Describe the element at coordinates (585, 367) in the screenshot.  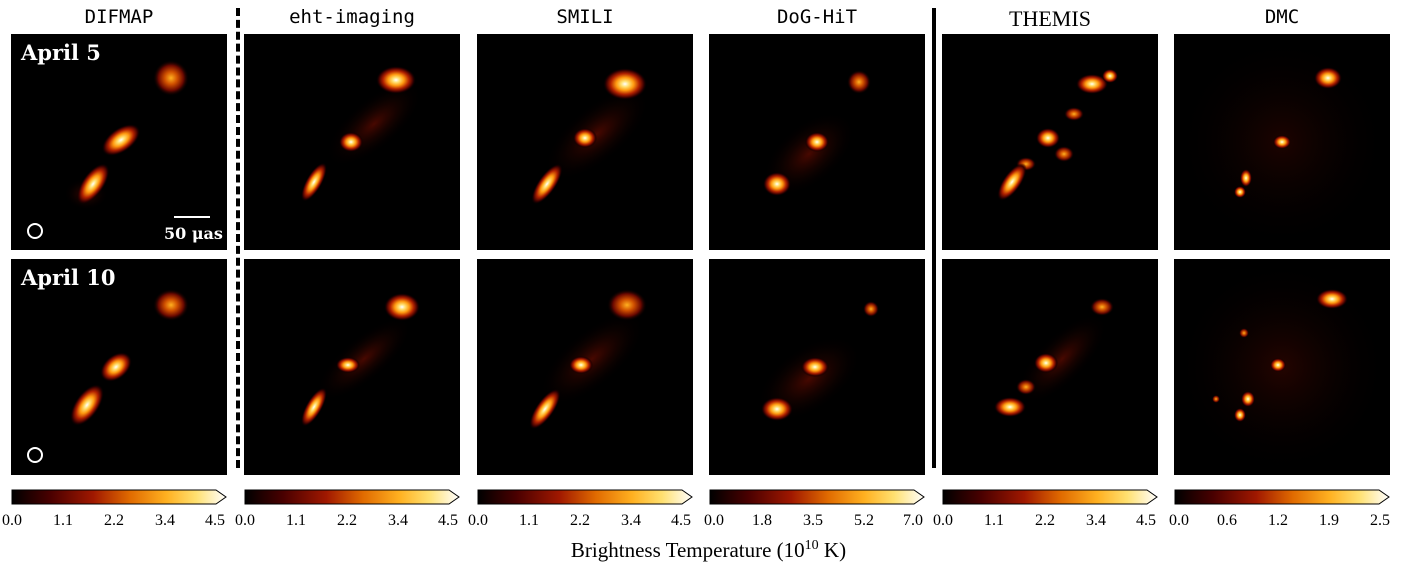
I see `panel-smili-april10` at that location.